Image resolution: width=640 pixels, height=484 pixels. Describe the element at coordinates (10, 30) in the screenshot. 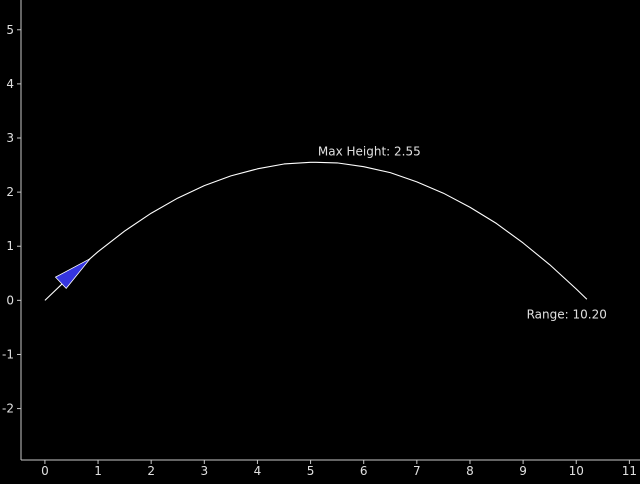

I see `y-tick-label: 5` at that location.